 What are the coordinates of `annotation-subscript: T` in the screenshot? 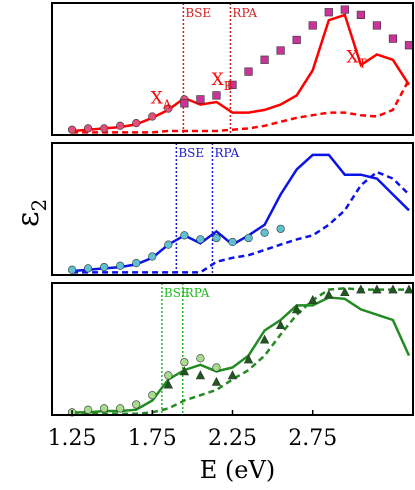 It's located at (363, 63).